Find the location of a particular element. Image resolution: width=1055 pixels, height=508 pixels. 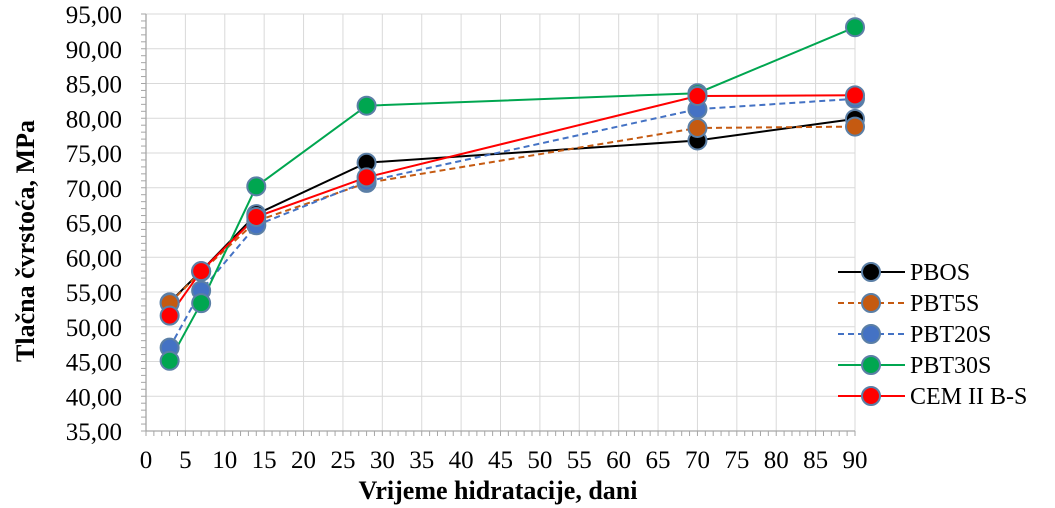

legend-label: PBT30S is located at coordinates (950, 366).